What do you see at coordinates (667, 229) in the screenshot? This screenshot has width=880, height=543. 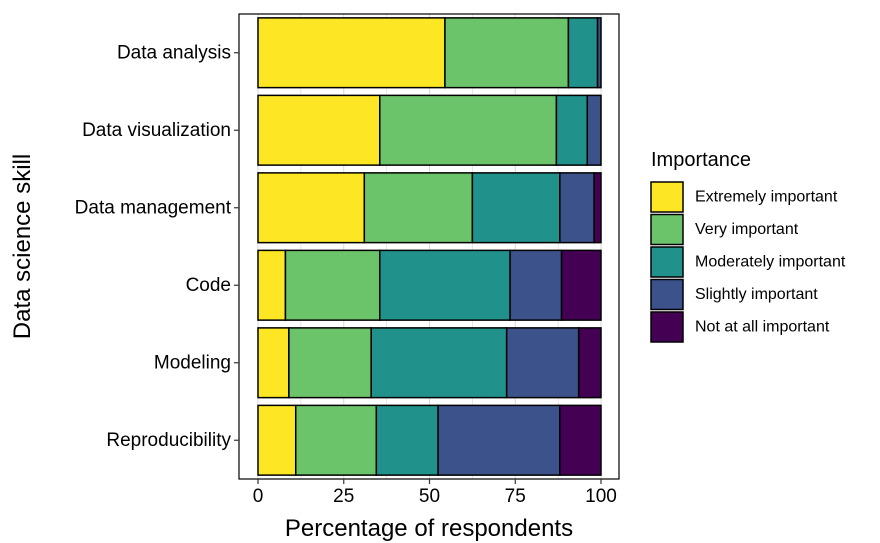 I see `legend-swatch-very-important` at bounding box center [667, 229].